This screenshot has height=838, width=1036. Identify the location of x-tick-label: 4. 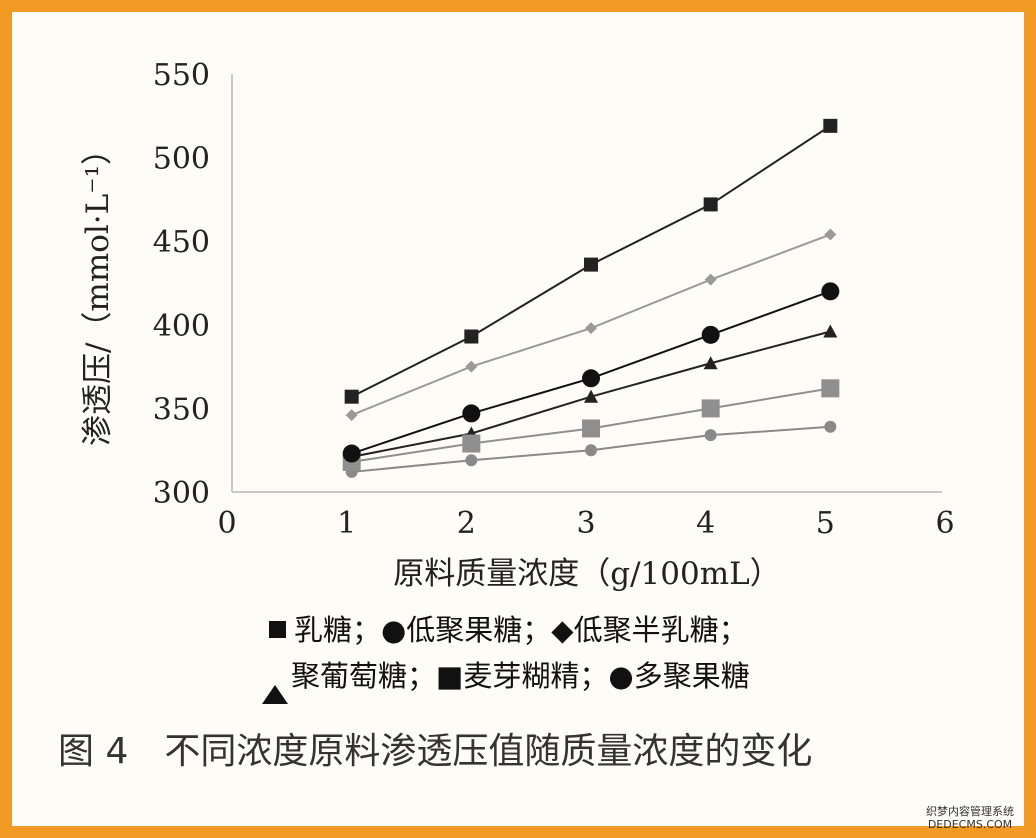
(705, 523).